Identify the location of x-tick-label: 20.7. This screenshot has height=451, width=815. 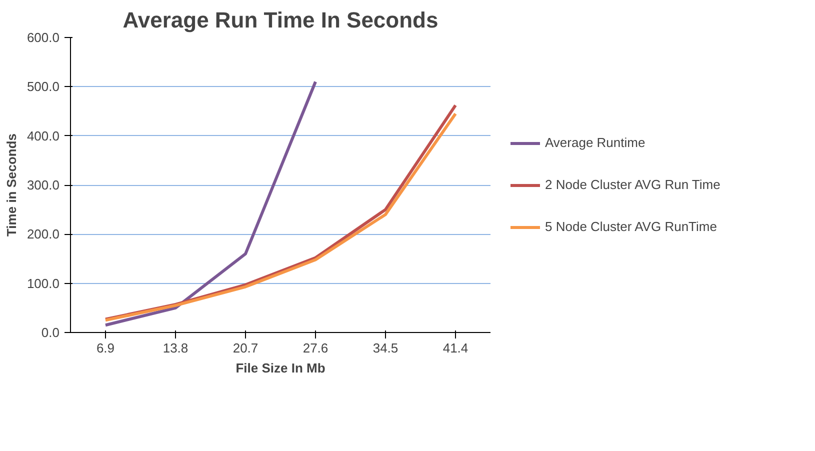
(245, 348).